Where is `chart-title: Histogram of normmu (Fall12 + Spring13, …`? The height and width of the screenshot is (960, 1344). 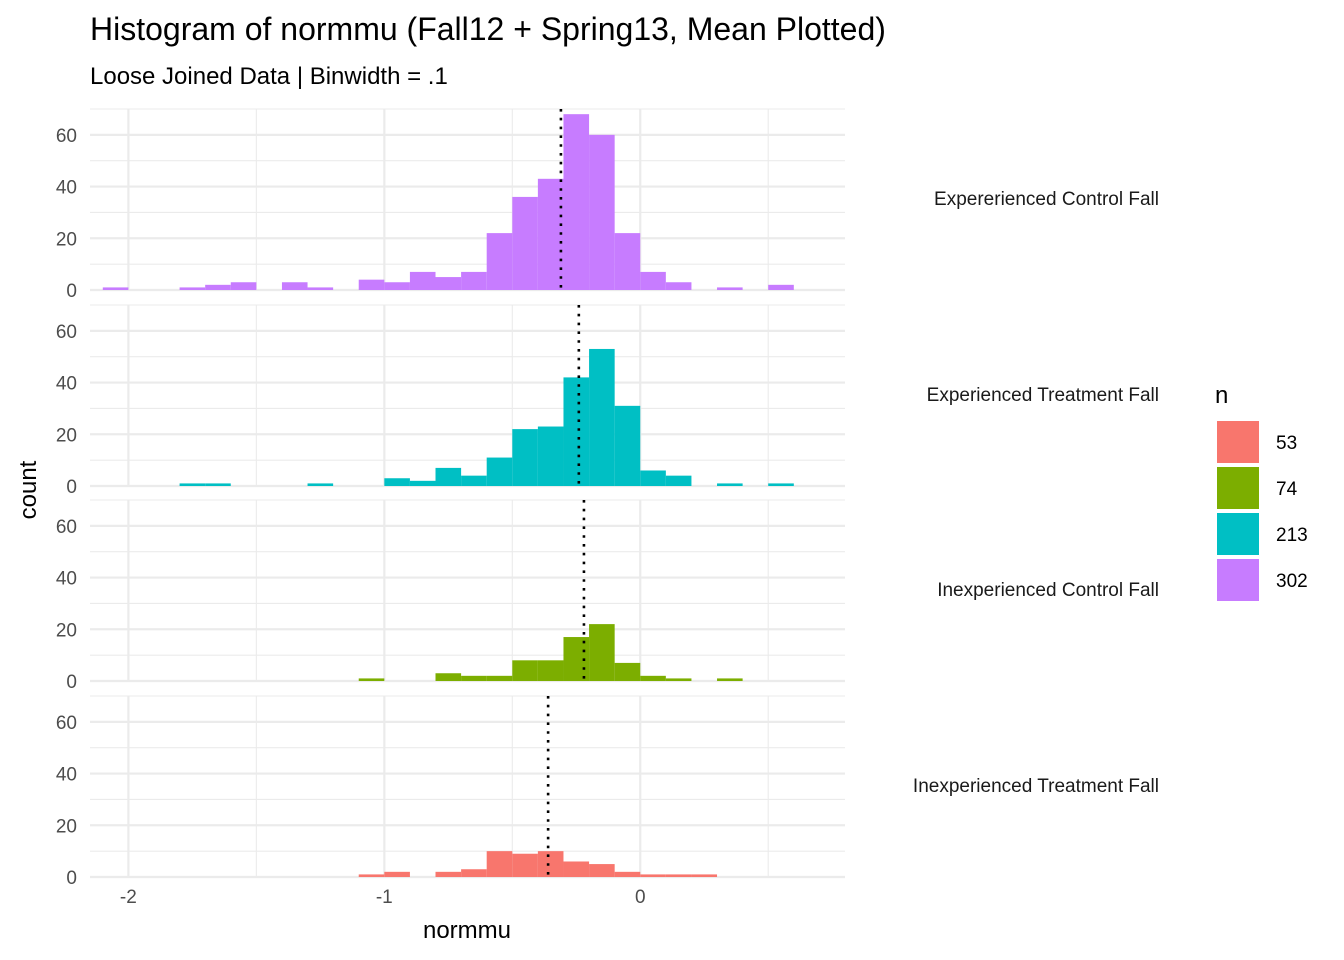 chart-title: Histogram of normmu (Fall12 + Spring13, … is located at coordinates (488, 29).